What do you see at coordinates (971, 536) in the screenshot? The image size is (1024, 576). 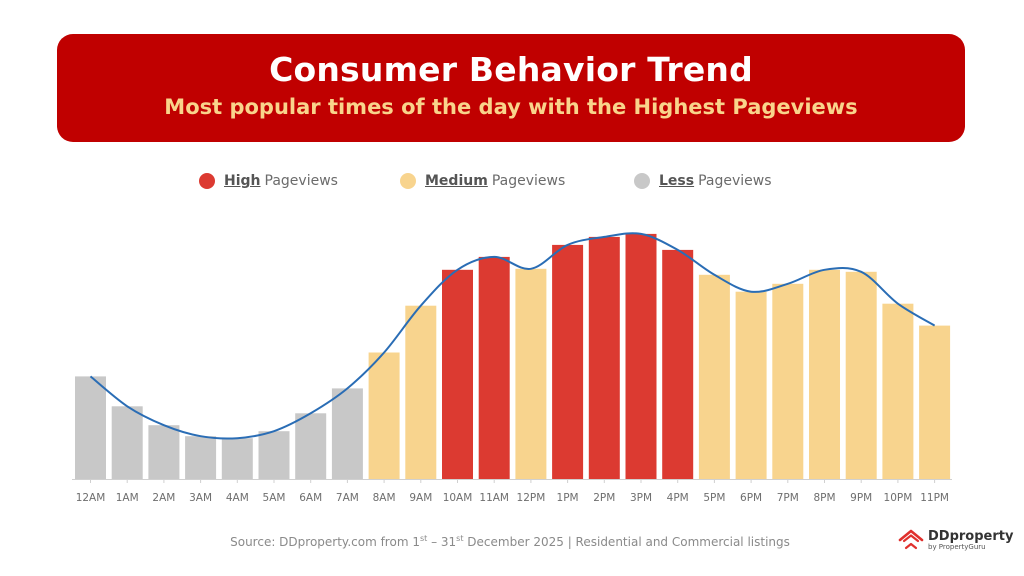 I see `logo-name: DDproperty` at bounding box center [971, 536].